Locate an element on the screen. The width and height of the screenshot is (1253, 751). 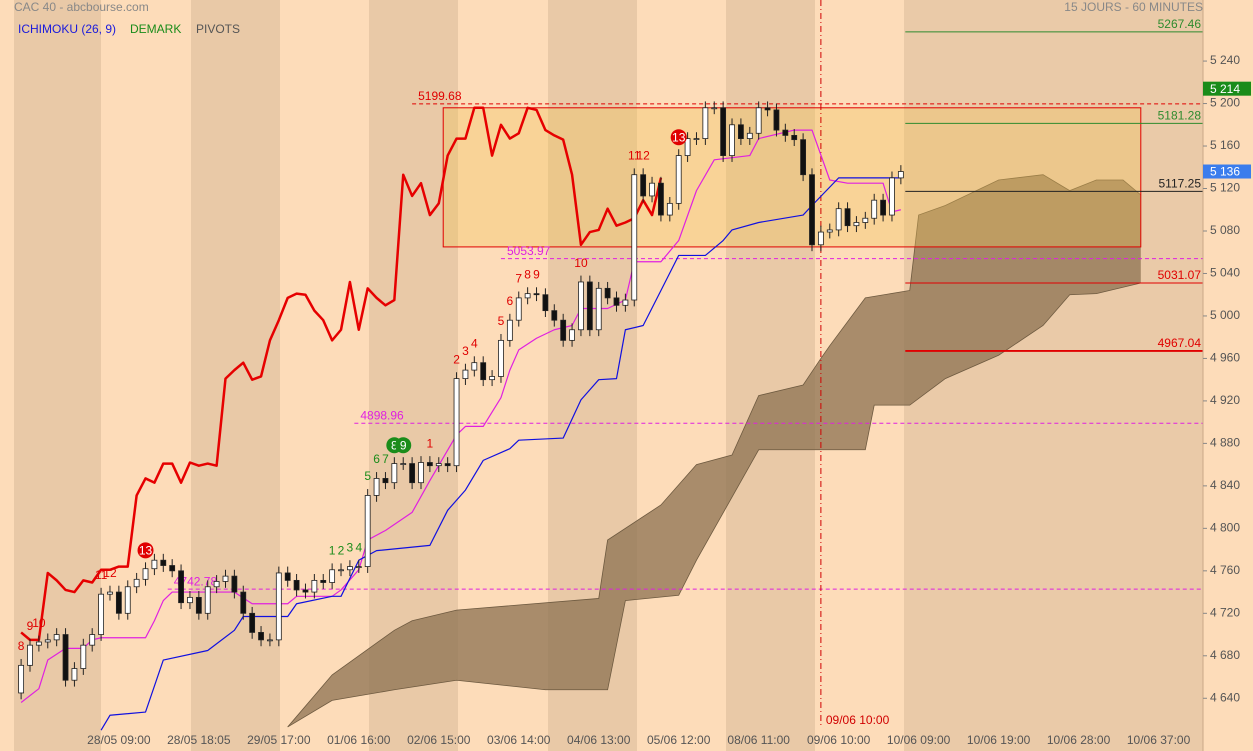
y-tick-label: 5 080 is located at coordinates (1225, 230).